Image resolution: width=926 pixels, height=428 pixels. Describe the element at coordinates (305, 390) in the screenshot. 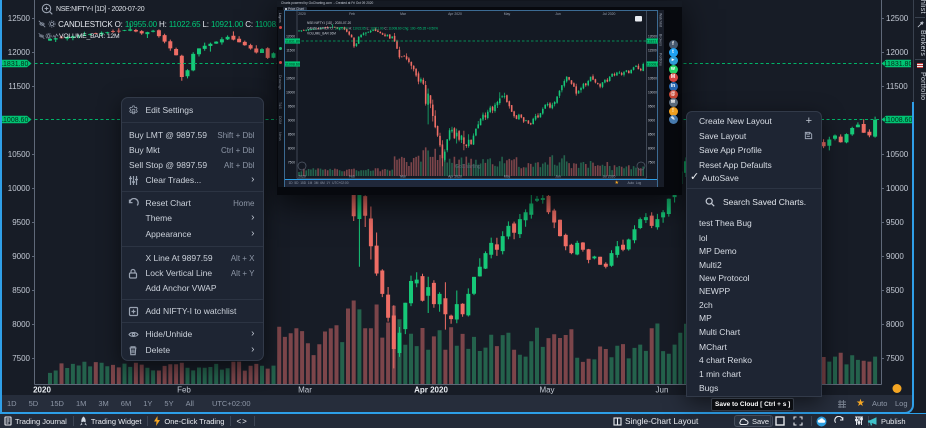

I see `svg-text: Mar` at that location.